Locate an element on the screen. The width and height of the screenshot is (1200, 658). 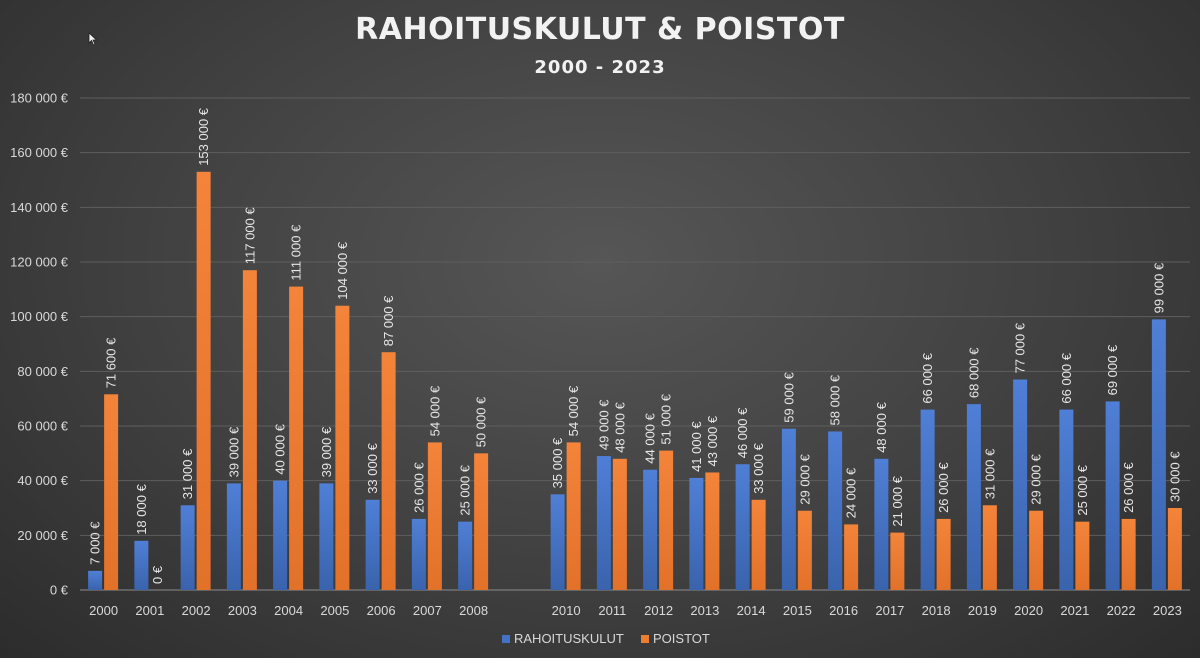
data-label: 87 000 € is located at coordinates (388, 320).